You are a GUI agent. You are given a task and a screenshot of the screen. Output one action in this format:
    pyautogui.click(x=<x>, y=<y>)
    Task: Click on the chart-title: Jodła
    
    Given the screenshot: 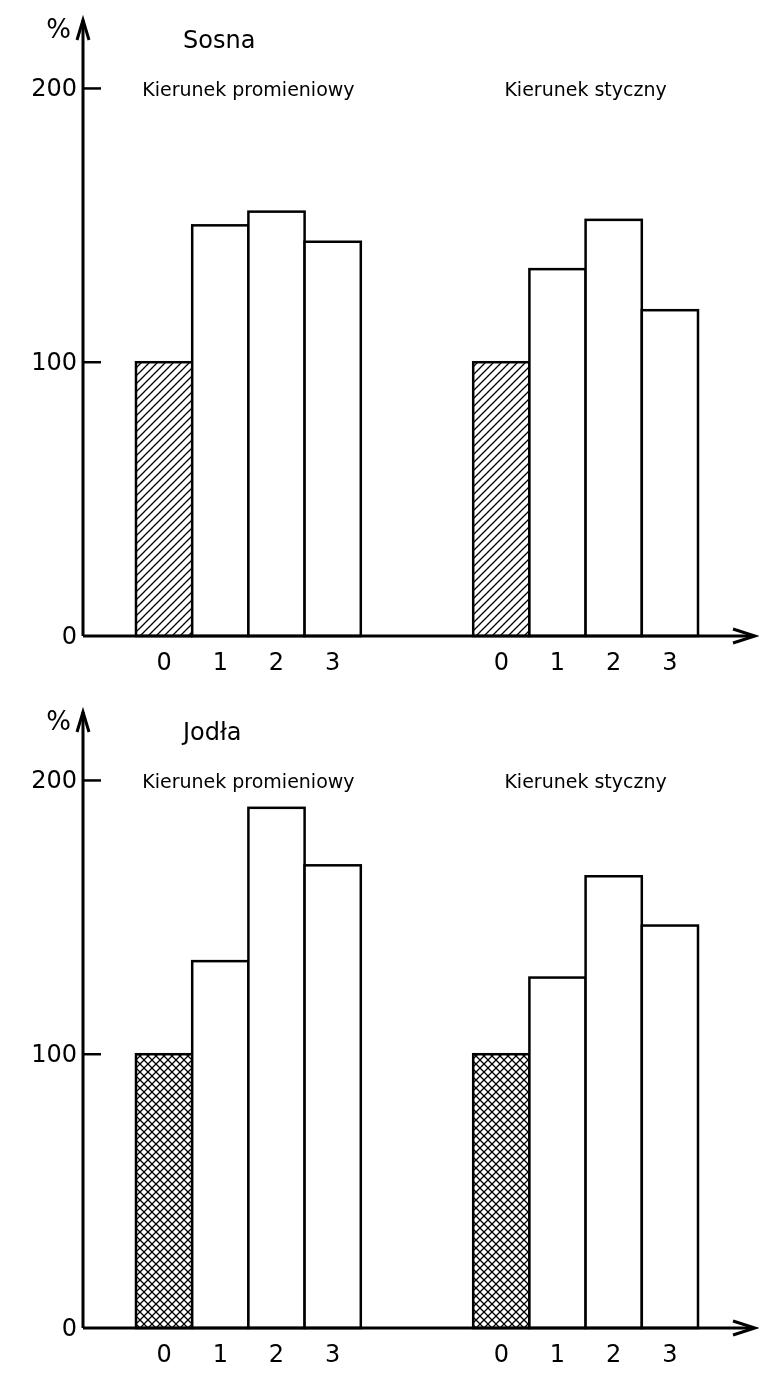 What is the action you would take?
    pyautogui.click(x=211, y=732)
    